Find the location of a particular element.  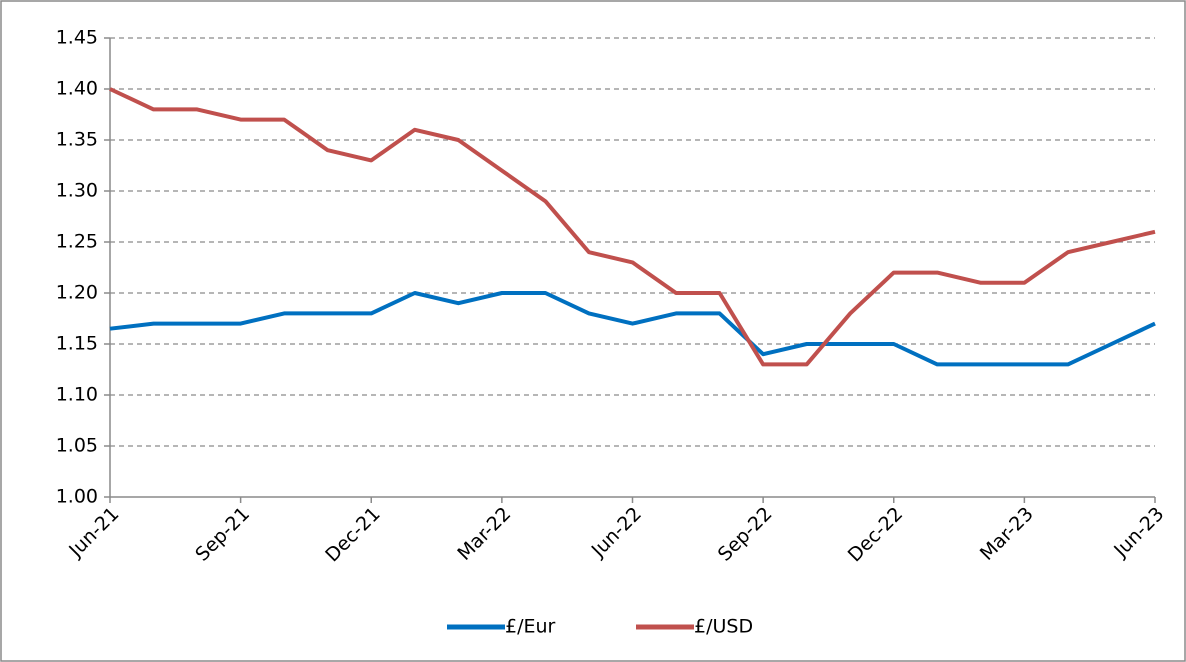

y-tick-label: 1.10 is located at coordinates (77, 395).